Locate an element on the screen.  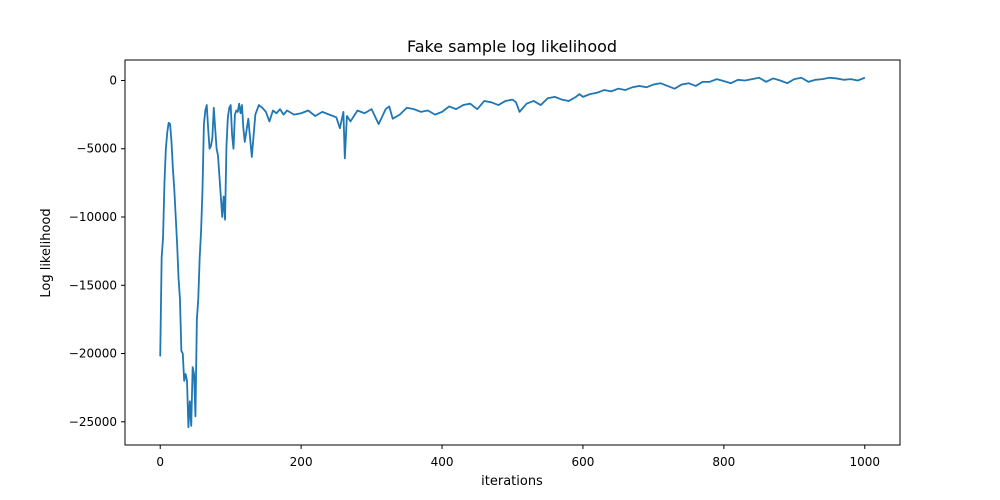
y-axis: 0 −5000 −10000 −15000 −20000 −25000 is located at coordinates (97, 251).